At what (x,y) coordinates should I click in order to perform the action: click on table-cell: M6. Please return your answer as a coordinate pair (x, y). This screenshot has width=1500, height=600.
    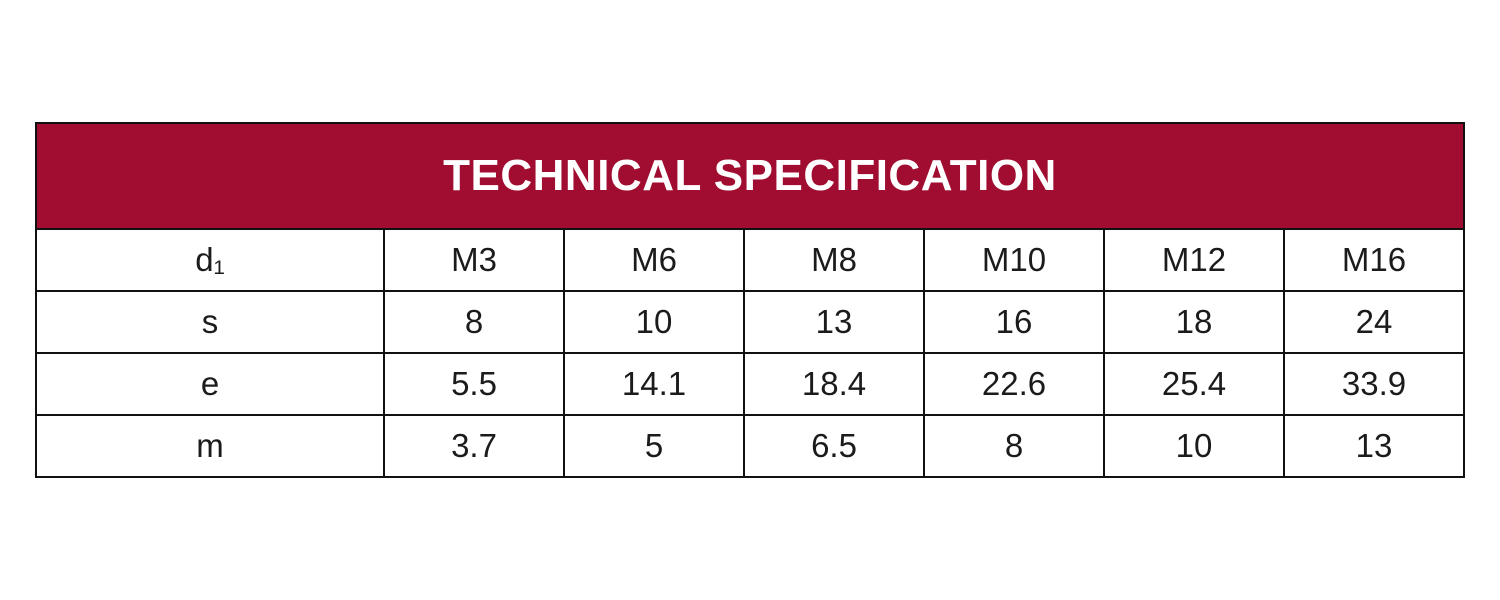
    Looking at the image, I should click on (654, 260).